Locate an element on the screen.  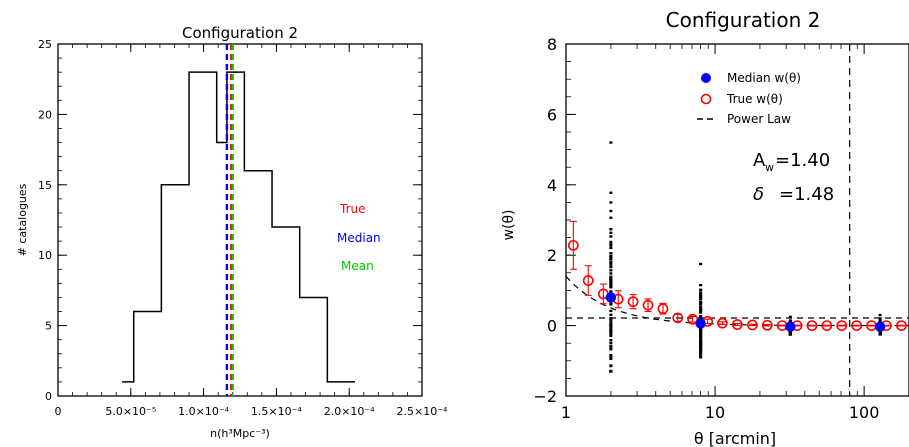
median-w-series is located at coordinates (745, 312).